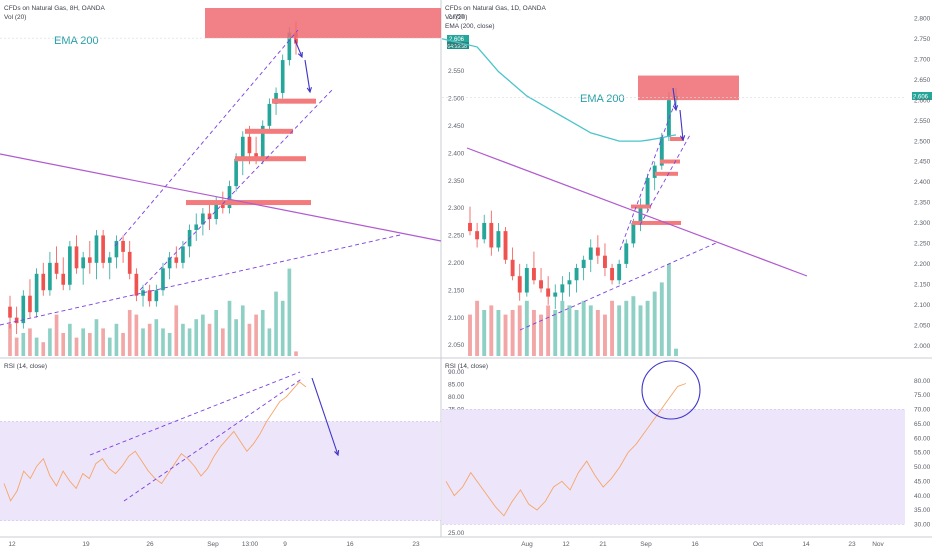 The height and width of the screenshot is (550, 932). I want to click on left-price-tick: 2.350, so click(456, 181).